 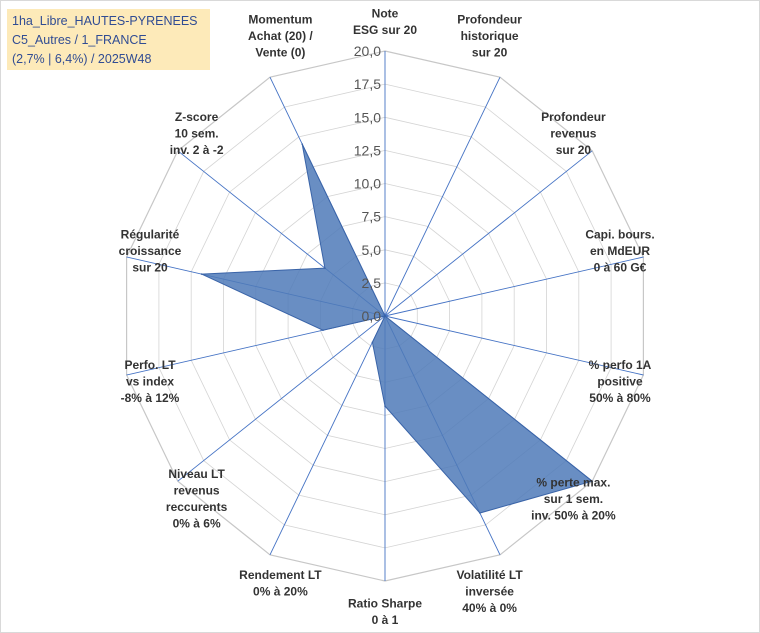 What do you see at coordinates (573, 515) in the screenshot?
I see `axis-label-line: inv. 50% à 20%` at bounding box center [573, 515].